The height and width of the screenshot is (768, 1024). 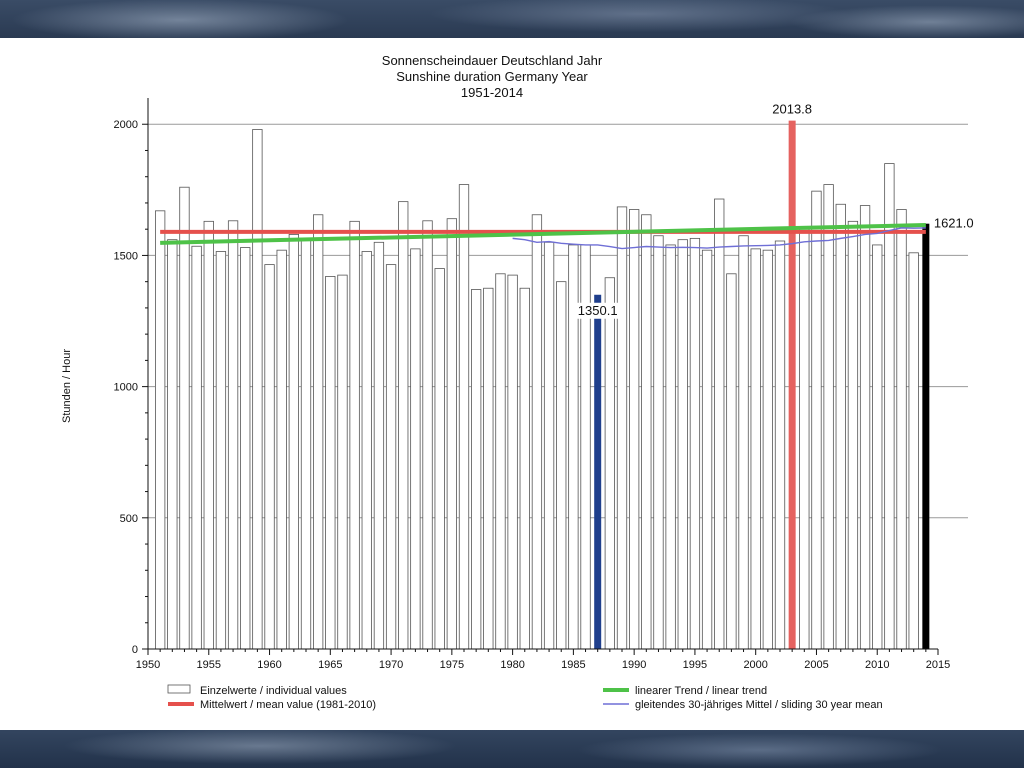 I want to click on bar-2011, so click(x=889, y=406).